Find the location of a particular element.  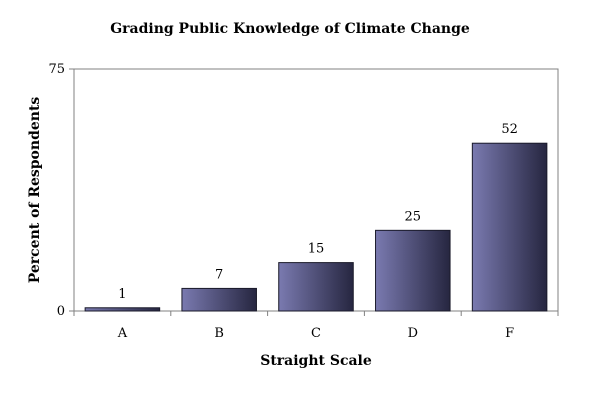

data-label-d: 25 is located at coordinates (413, 216).